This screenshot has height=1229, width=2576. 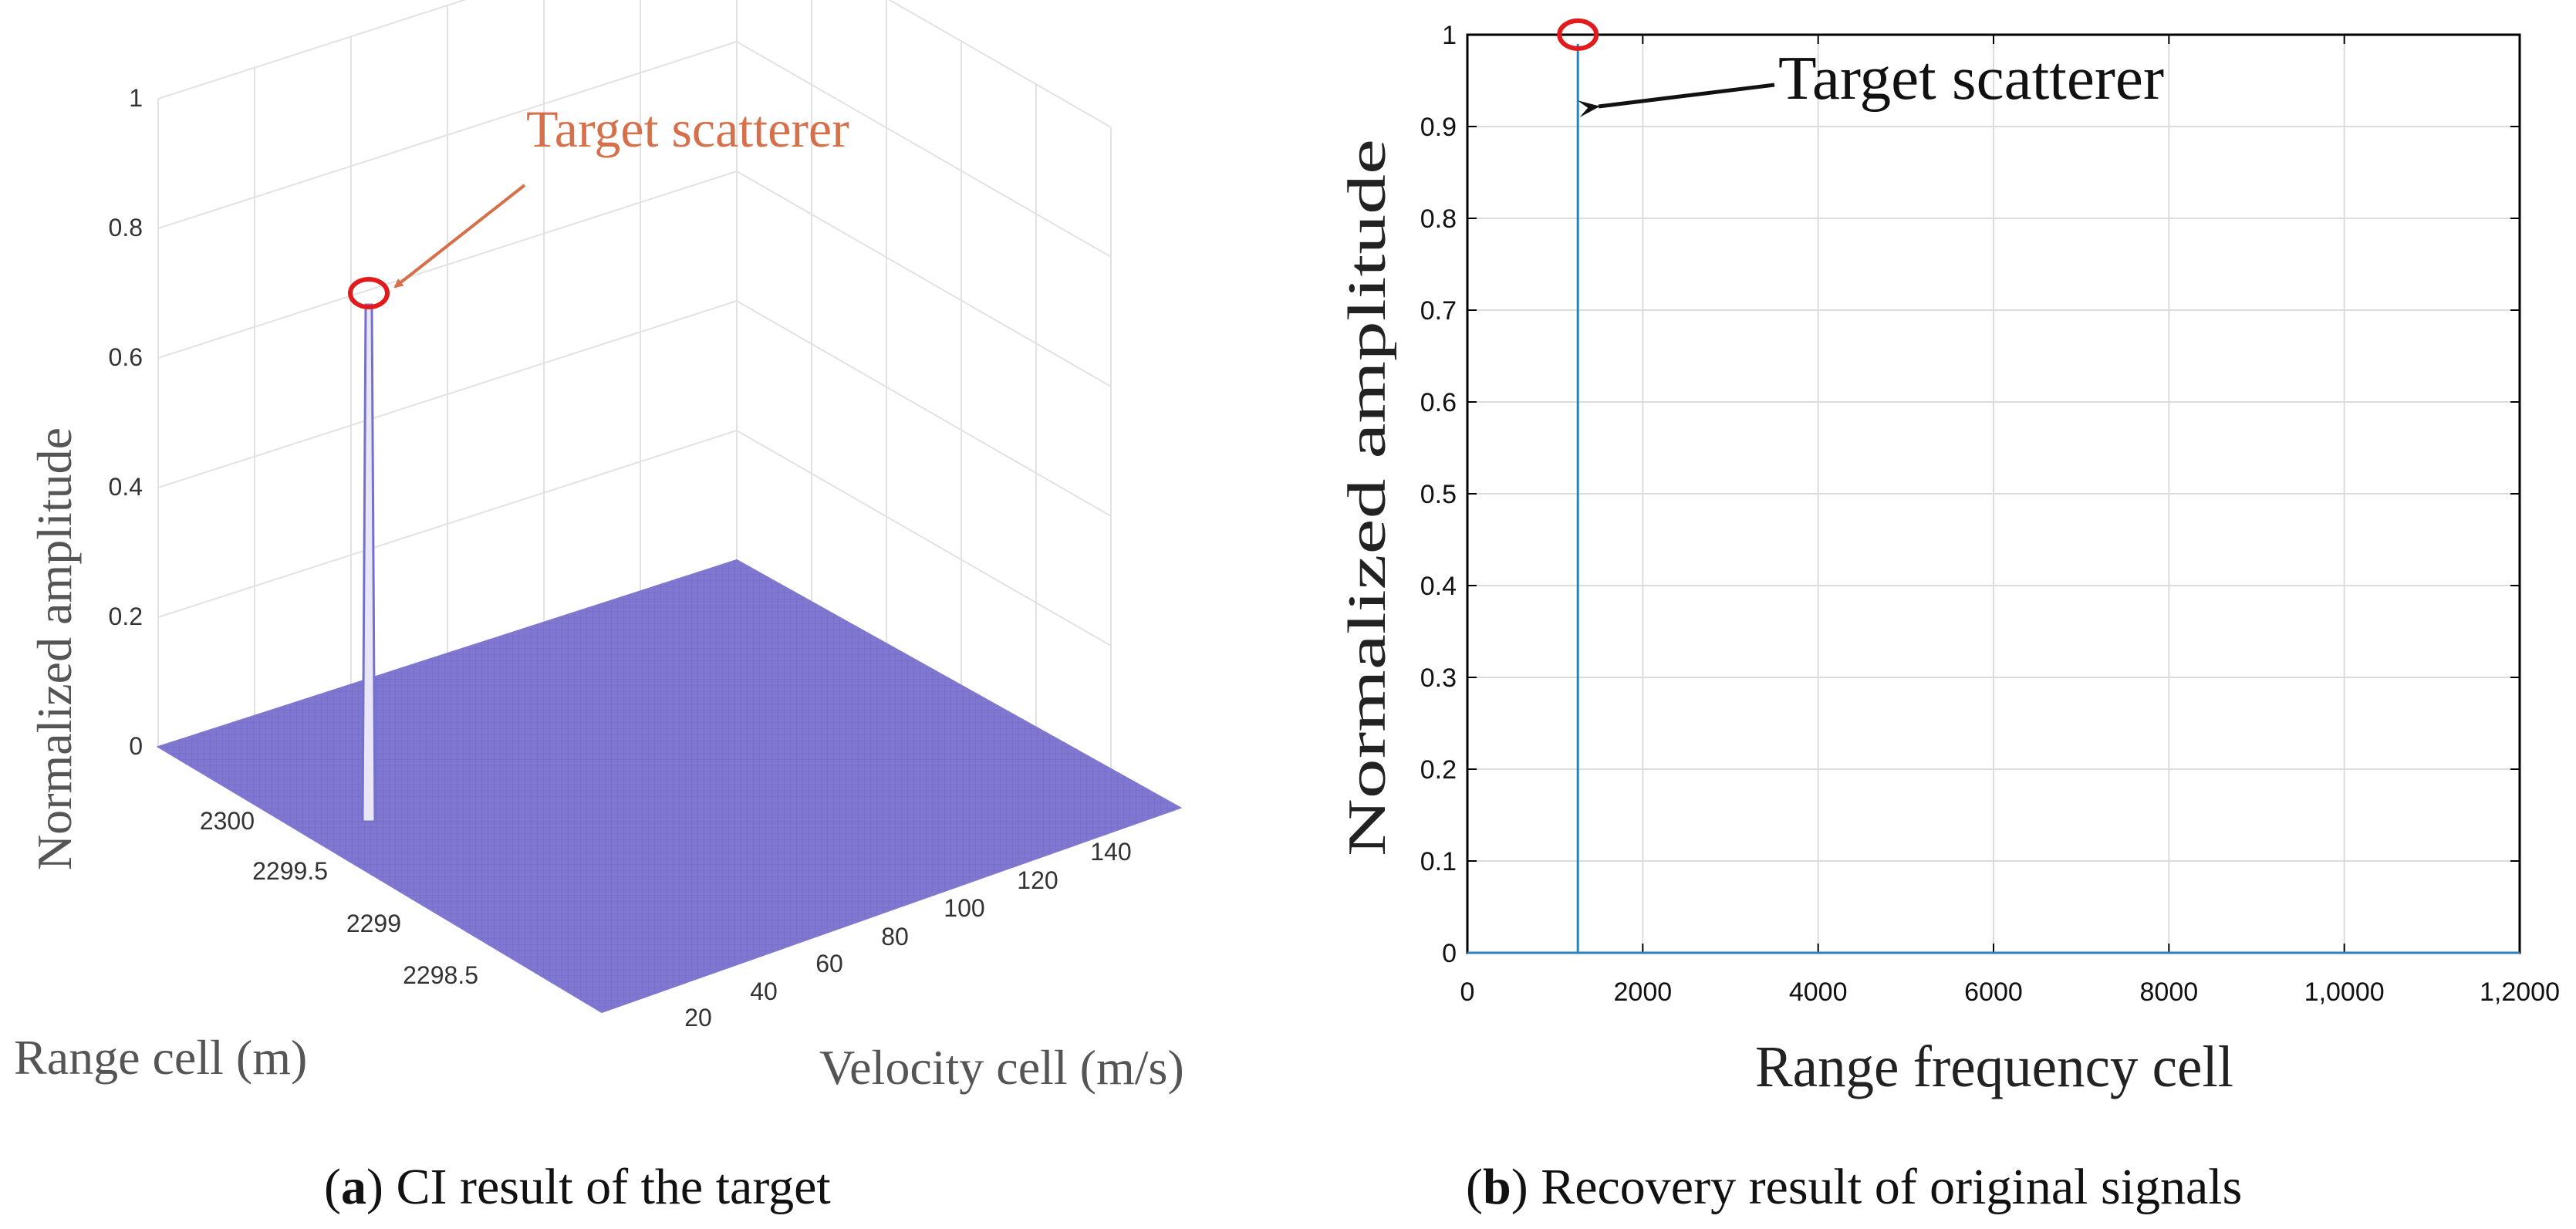 I want to click on x-tick-label: 1,0000, so click(x=2344, y=992).